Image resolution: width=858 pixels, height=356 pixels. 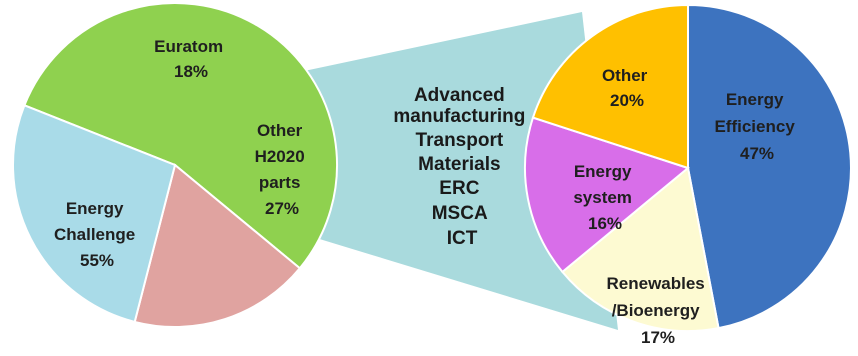 I want to click on label-renewables-pct: 17%, so click(x=658, y=337).